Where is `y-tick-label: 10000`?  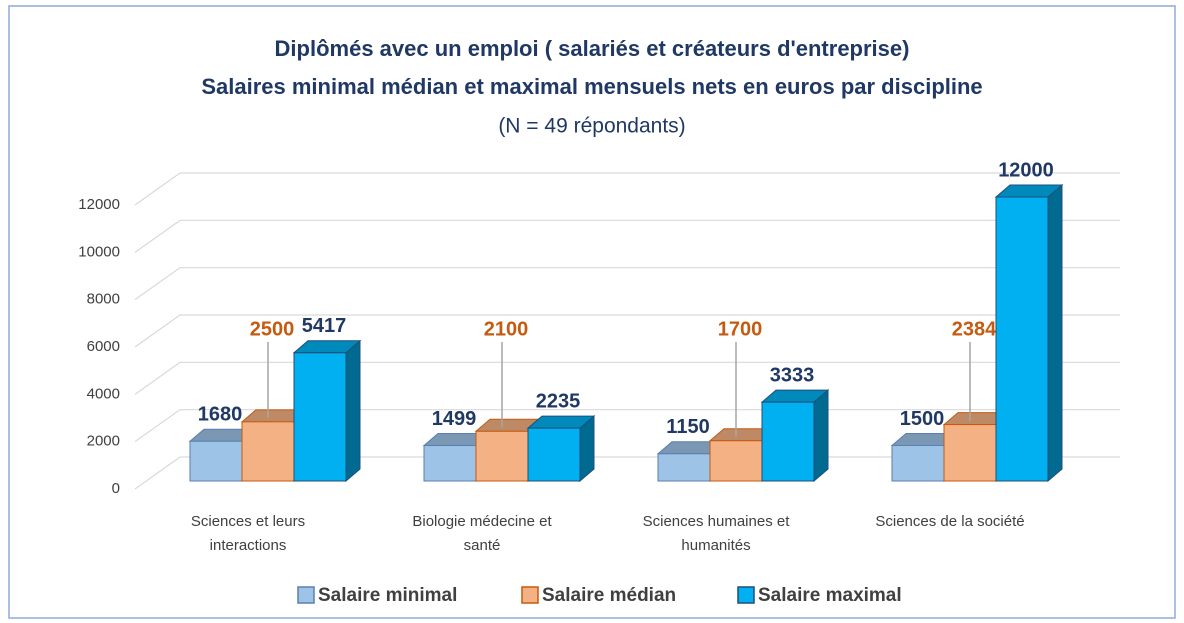 y-tick-label: 10000 is located at coordinates (99, 251).